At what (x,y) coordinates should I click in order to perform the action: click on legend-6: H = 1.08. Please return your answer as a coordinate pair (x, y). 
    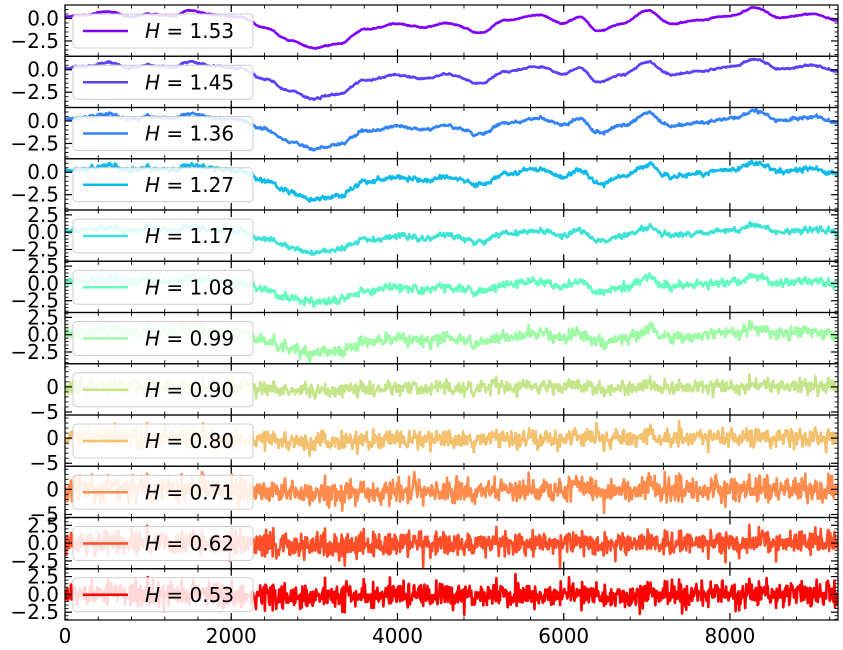
    Looking at the image, I should click on (163, 287).